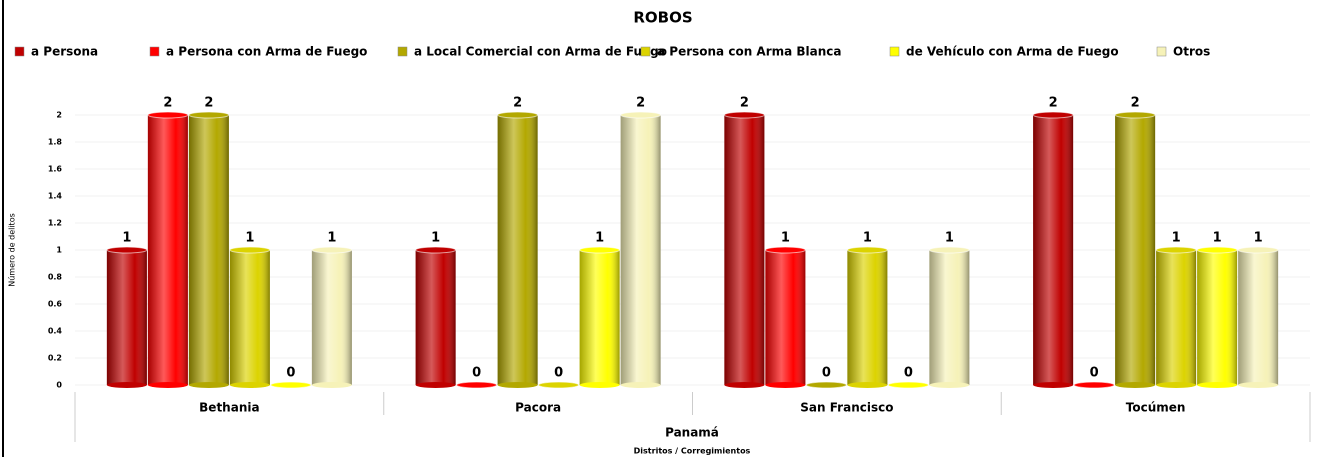 This screenshot has height=457, width=1327. I want to click on y-tick-label: 1.6, so click(55, 169).